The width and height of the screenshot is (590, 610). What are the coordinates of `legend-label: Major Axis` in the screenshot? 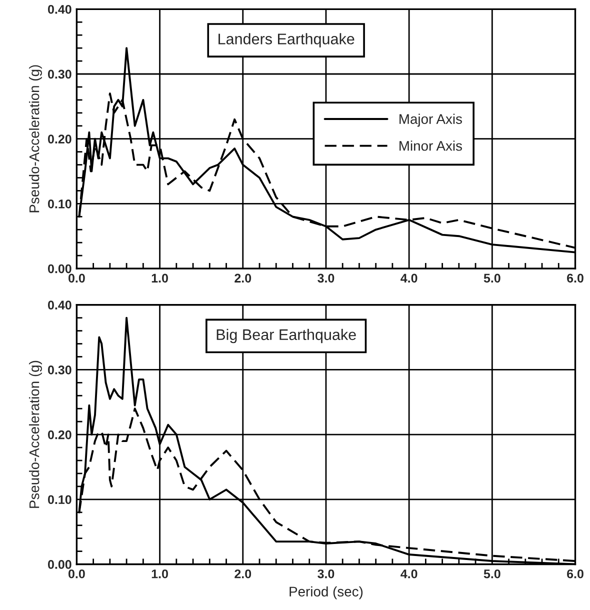 It's located at (431, 120).